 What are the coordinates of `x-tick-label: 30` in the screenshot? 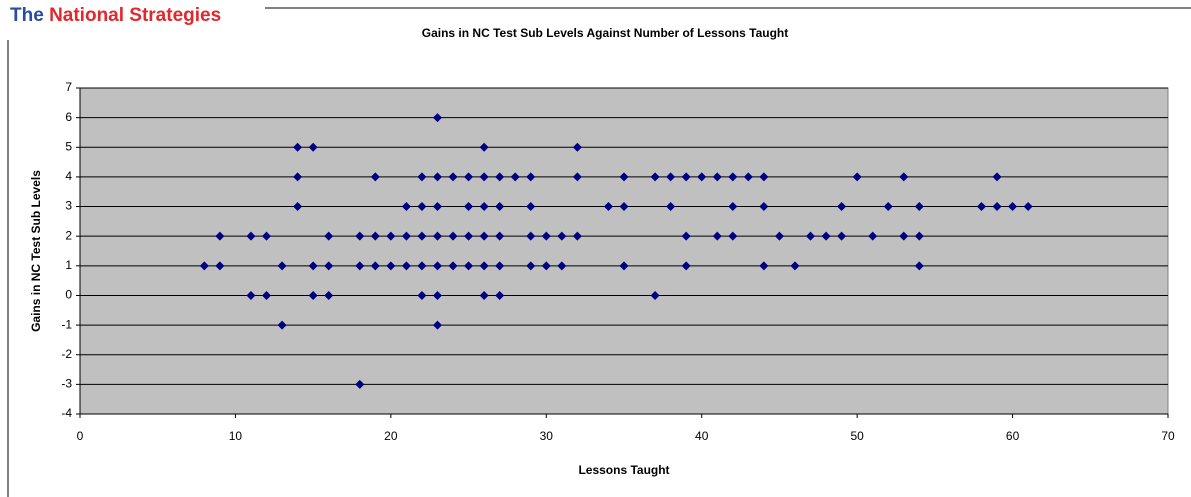 It's located at (547, 436).